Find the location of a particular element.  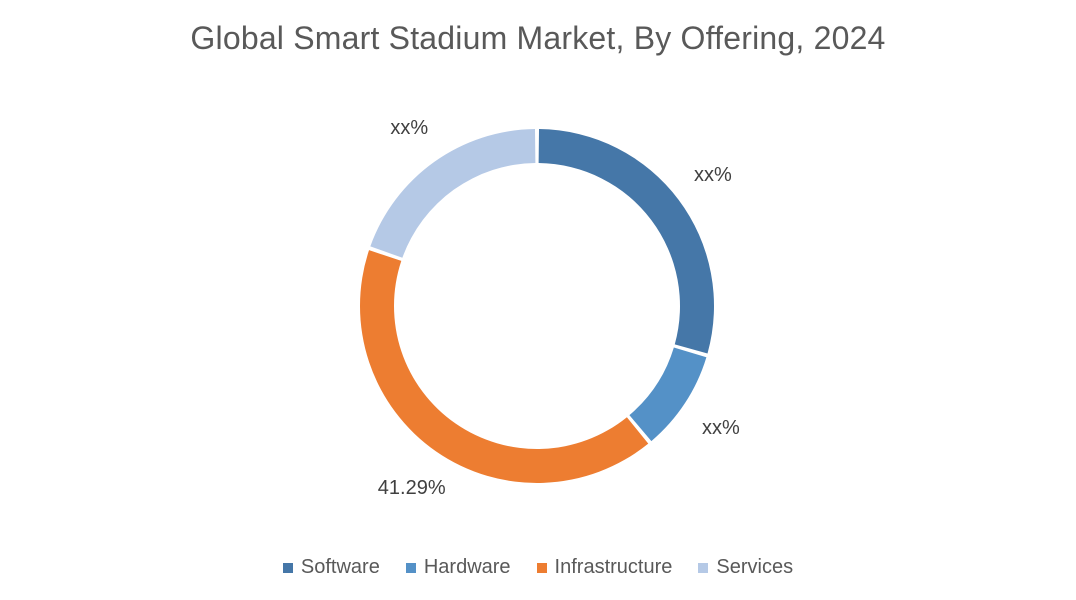

donut-slice-infrastructure is located at coordinates (504, 366).